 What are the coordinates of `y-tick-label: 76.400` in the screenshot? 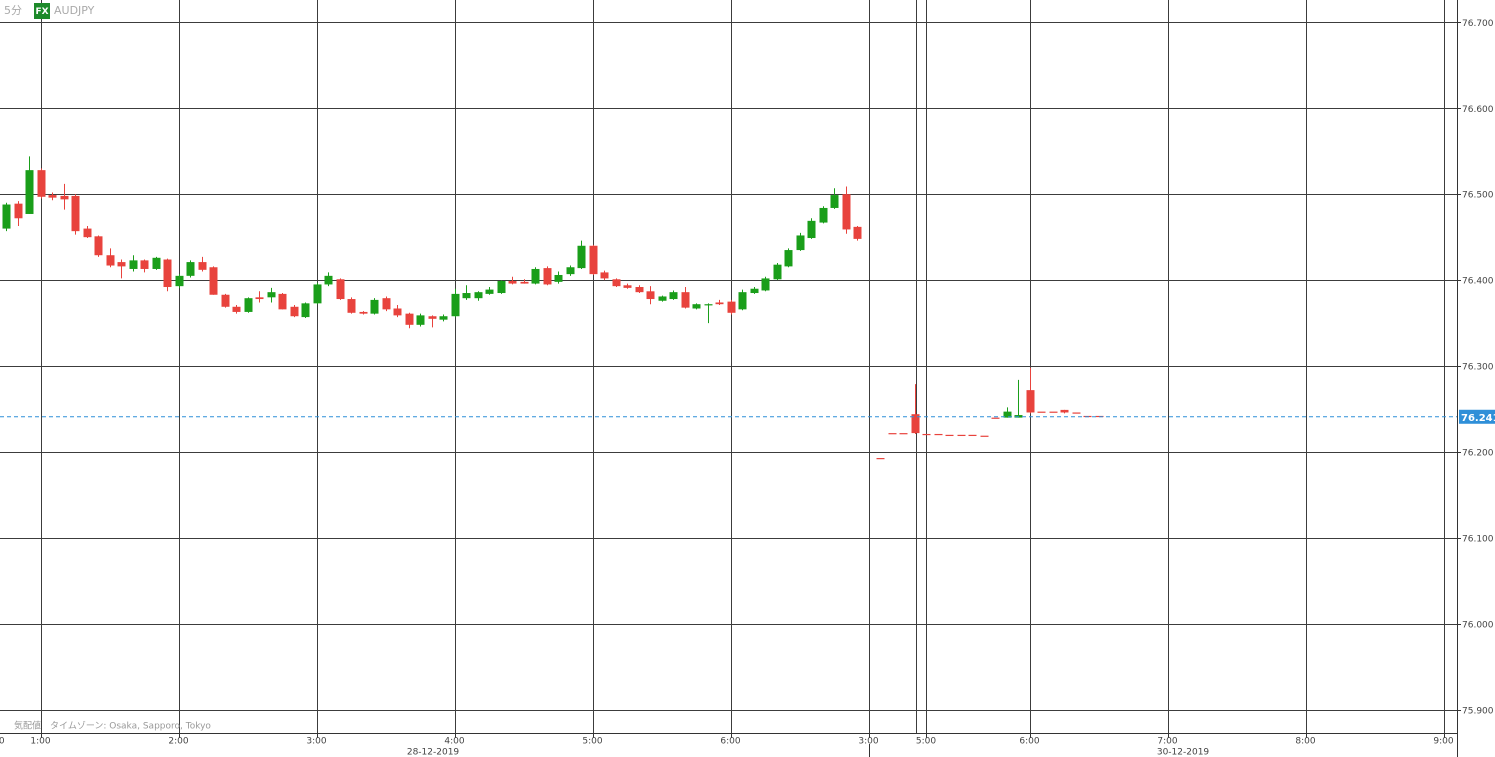 It's located at (1478, 282).